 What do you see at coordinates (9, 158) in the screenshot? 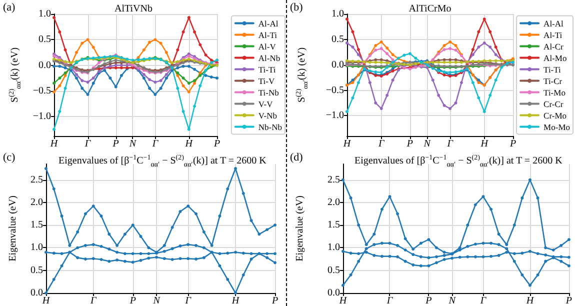
I see `text: (c)` at bounding box center [9, 158].